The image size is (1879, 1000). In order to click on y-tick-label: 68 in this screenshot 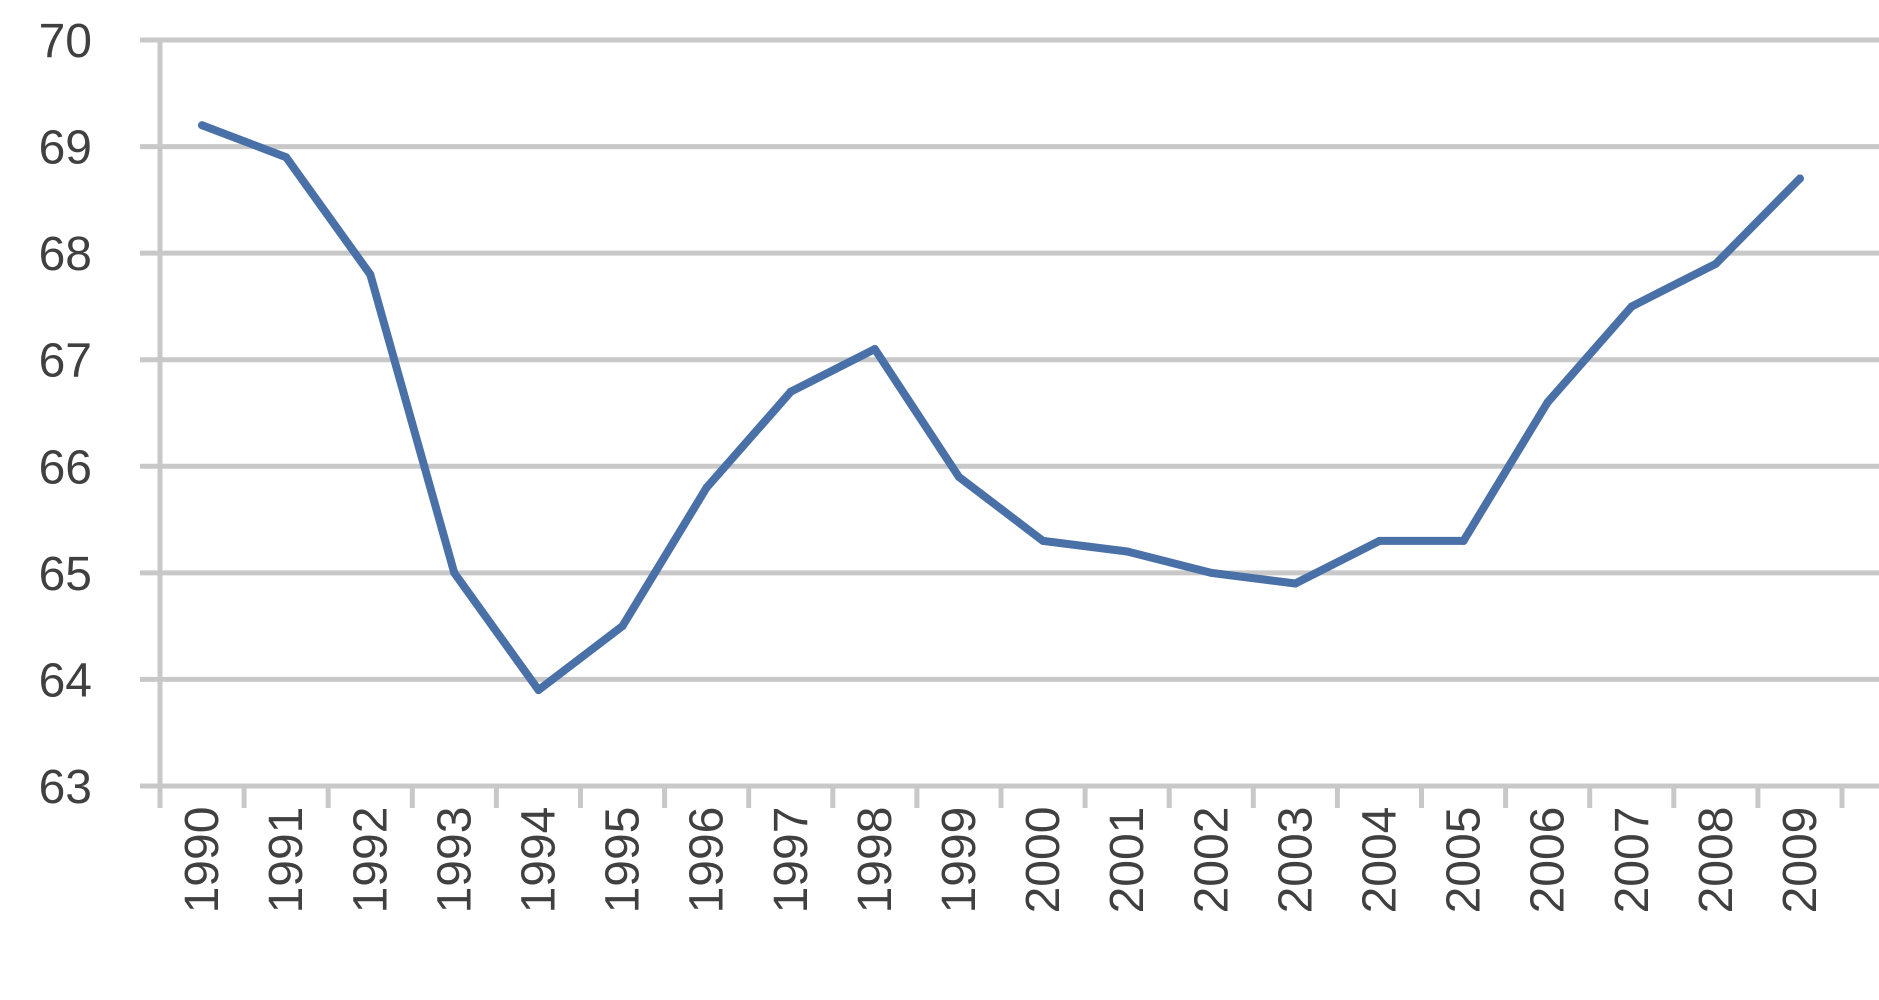, I will do `click(65, 254)`.